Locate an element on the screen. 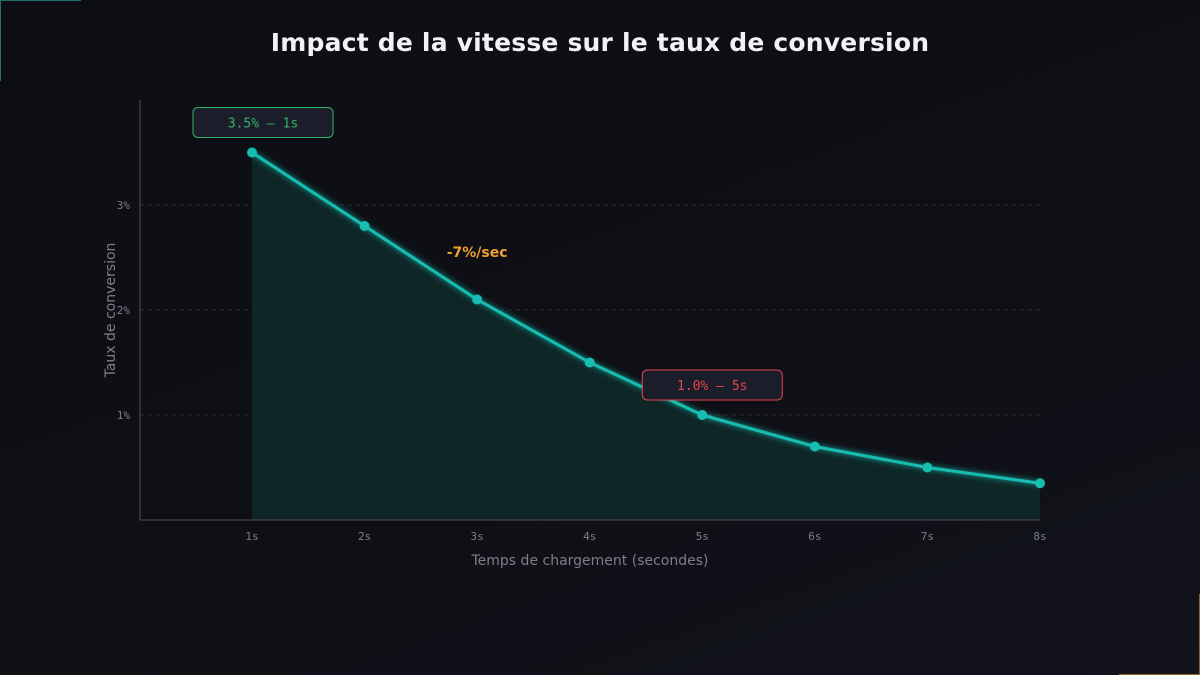  callout-box-bad is located at coordinates (712, 385).